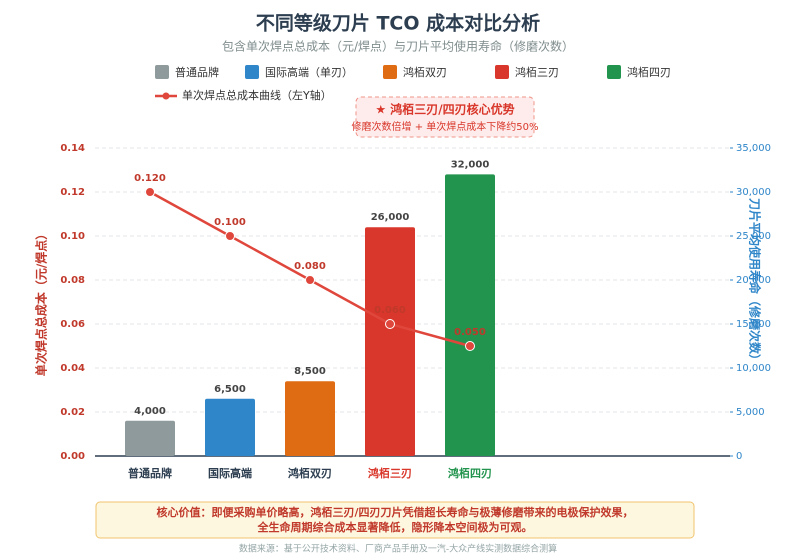  Describe the element at coordinates (72, 192) in the screenshot. I see `y-tick-label: 0.12` at that location.